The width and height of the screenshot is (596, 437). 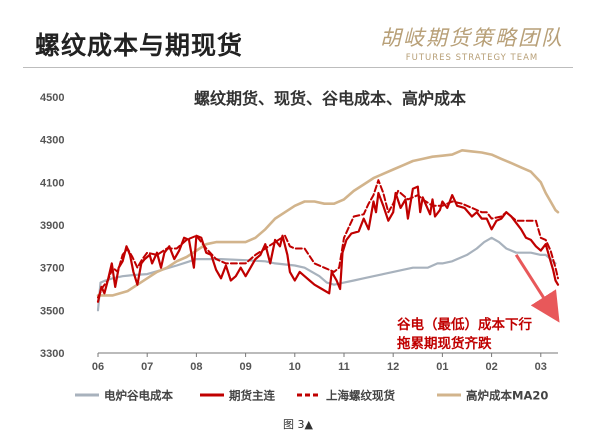 I want to click on x-tick-label: 03, so click(x=541, y=367).